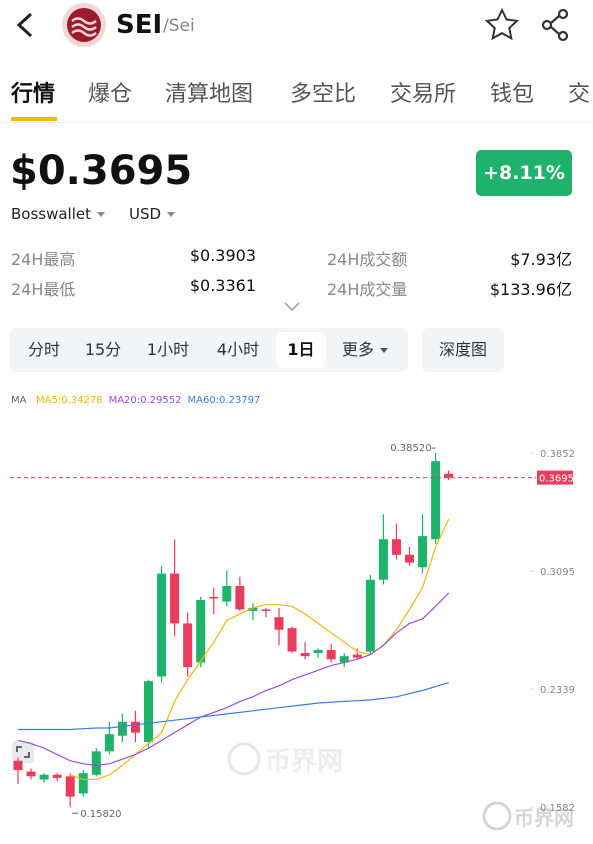  I want to click on ma-label: MA, so click(19, 400).